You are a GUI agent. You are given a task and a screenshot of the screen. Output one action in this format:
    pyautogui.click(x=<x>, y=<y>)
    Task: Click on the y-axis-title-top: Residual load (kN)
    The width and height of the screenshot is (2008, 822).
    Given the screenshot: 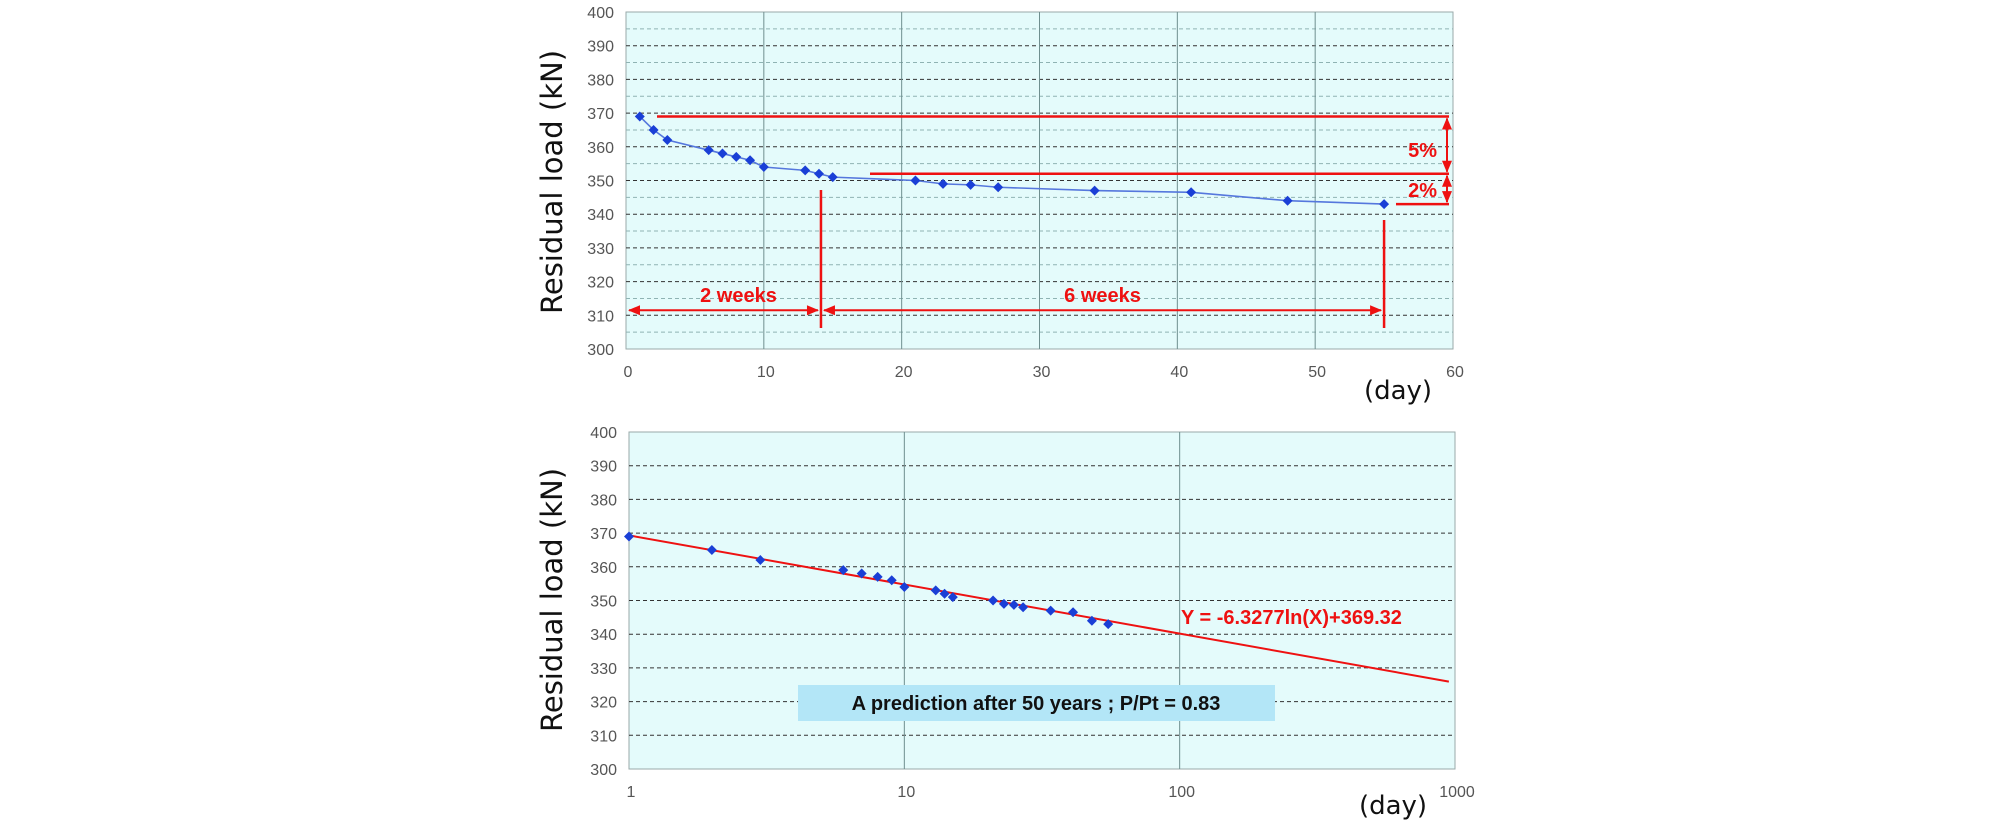 What is the action you would take?
    pyautogui.click(x=552, y=182)
    